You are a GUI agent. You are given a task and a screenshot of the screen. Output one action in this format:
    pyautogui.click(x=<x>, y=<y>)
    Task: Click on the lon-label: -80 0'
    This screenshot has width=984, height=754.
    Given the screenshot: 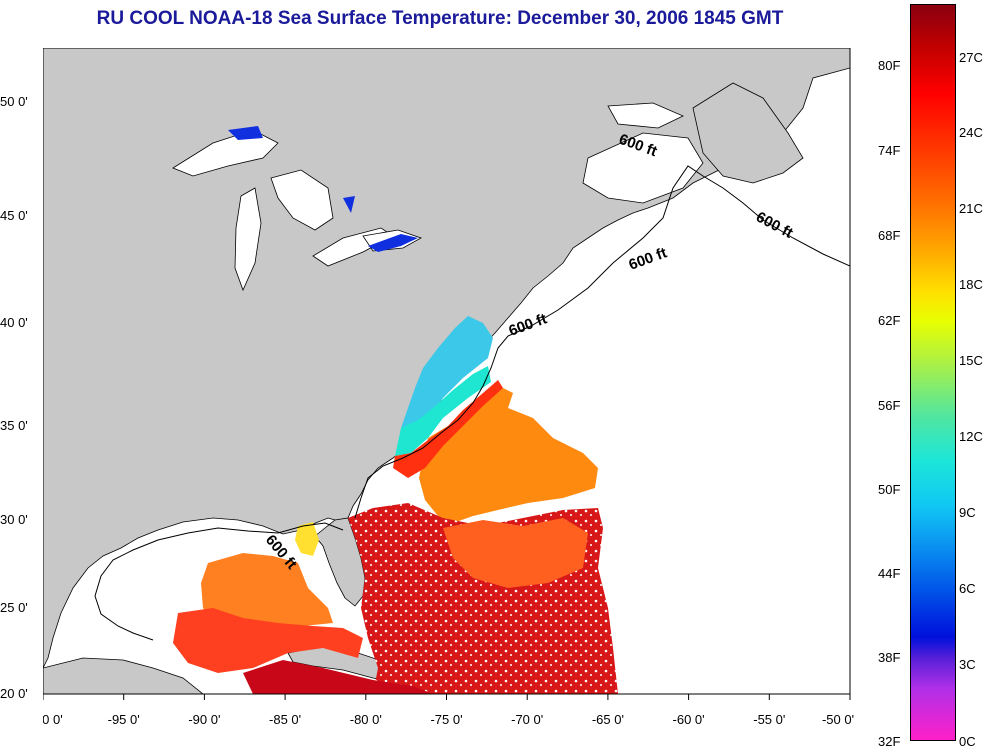 What is the action you would take?
    pyautogui.click(x=366, y=719)
    